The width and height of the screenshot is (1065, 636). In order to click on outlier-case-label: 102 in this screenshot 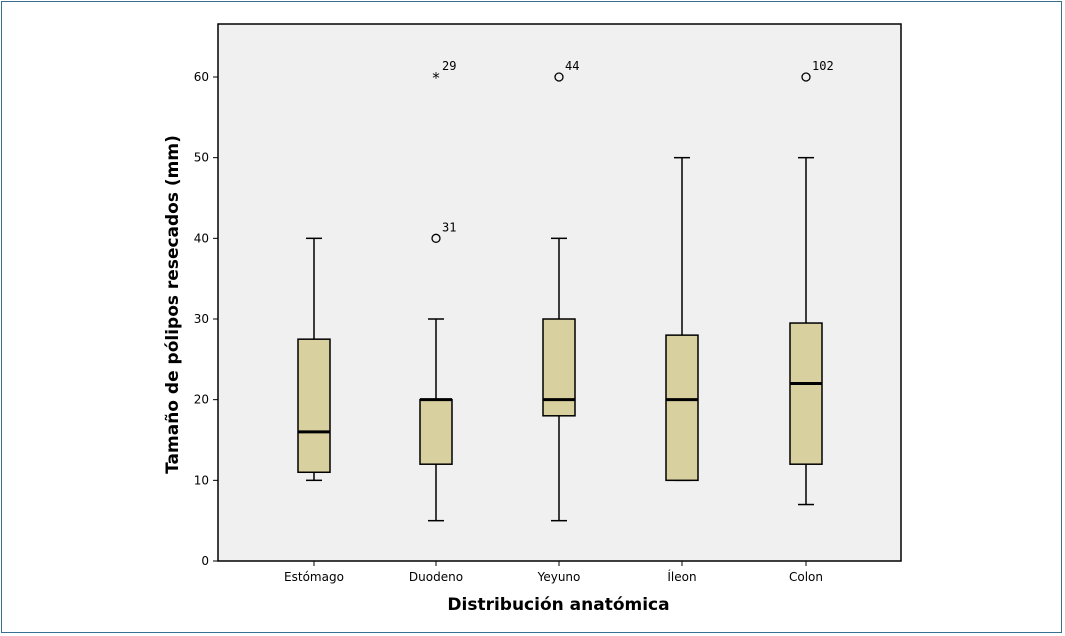, I will do `click(823, 66)`.